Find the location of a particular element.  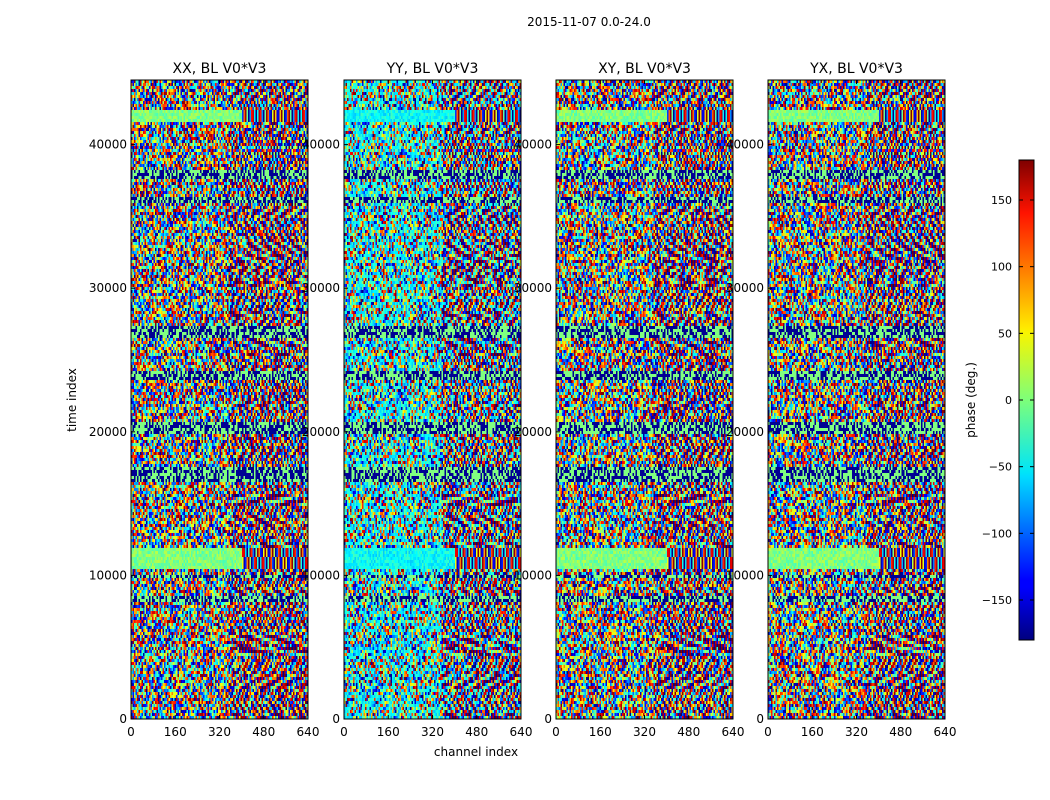

figure-suptitle: 2015-11-07 0.0-24.0 is located at coordinates (589, 22).